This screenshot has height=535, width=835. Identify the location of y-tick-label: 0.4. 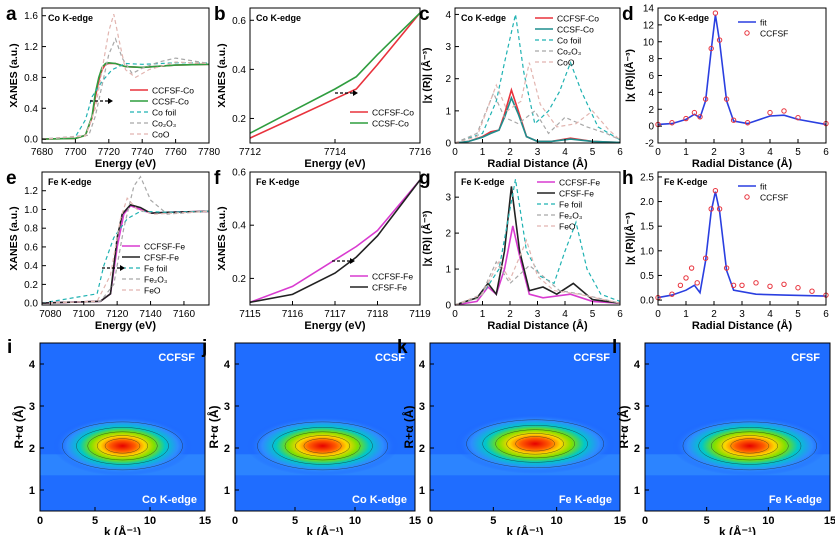
(239, 70).